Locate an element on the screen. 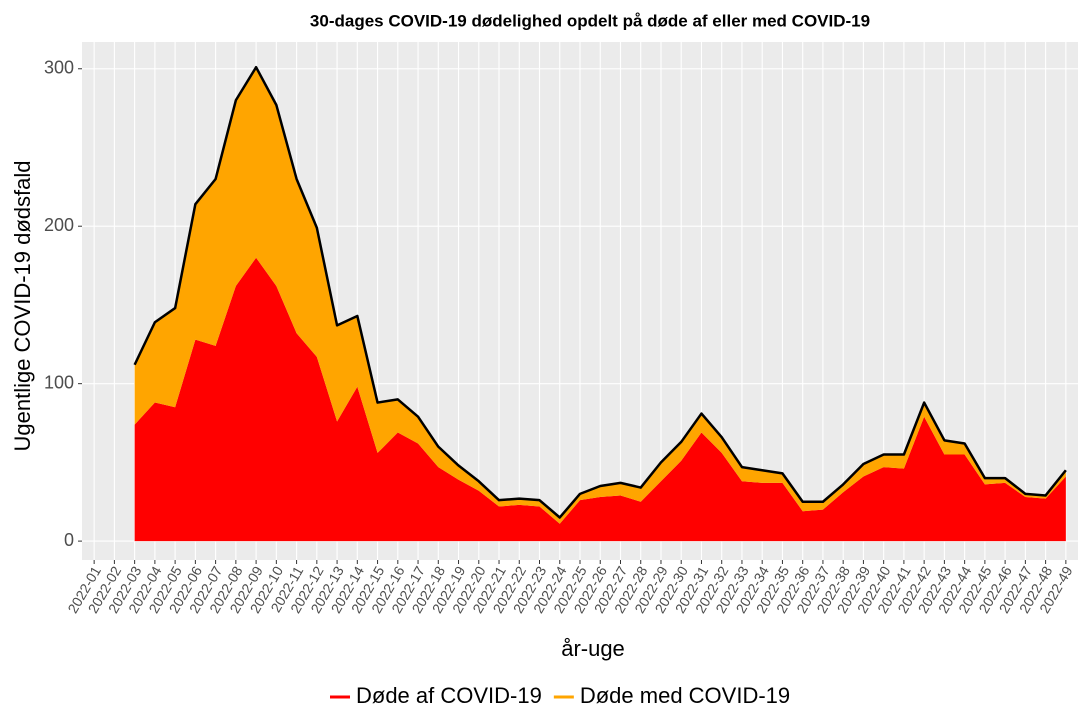 The width and height of the screenshot is (1088, 718). y-axis-label: Ugentlige COVID-19 dødsfald is located at coordinates (22, 305).